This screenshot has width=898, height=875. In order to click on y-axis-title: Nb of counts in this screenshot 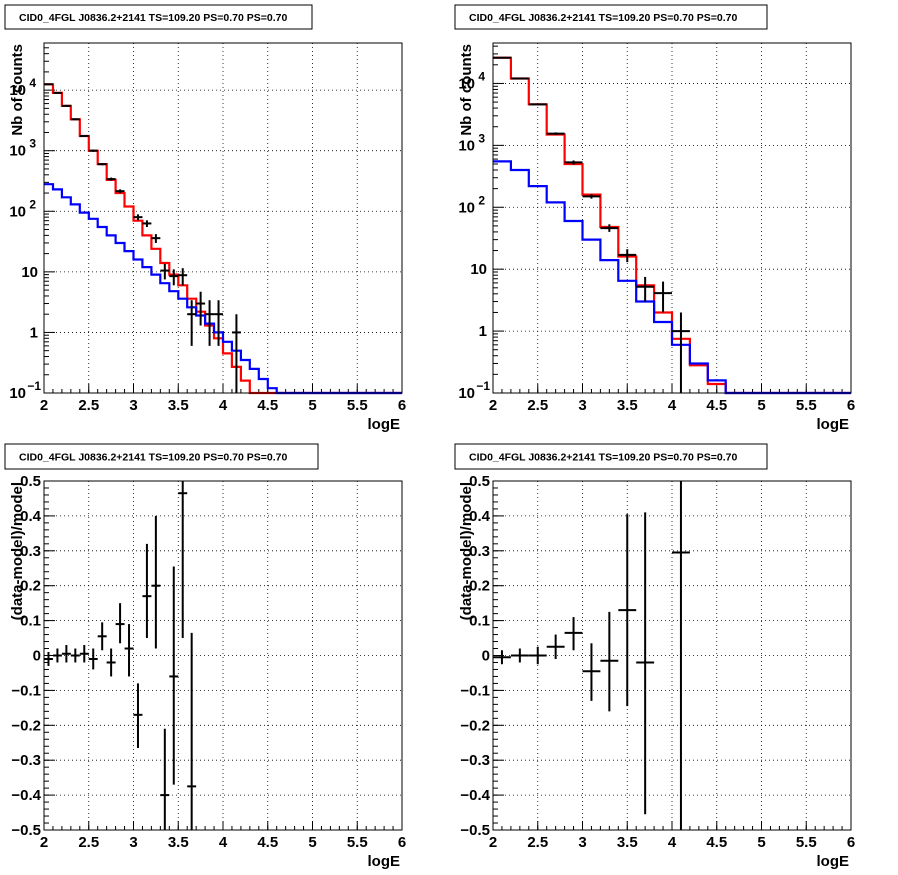, I will do `click(466, 90)`.